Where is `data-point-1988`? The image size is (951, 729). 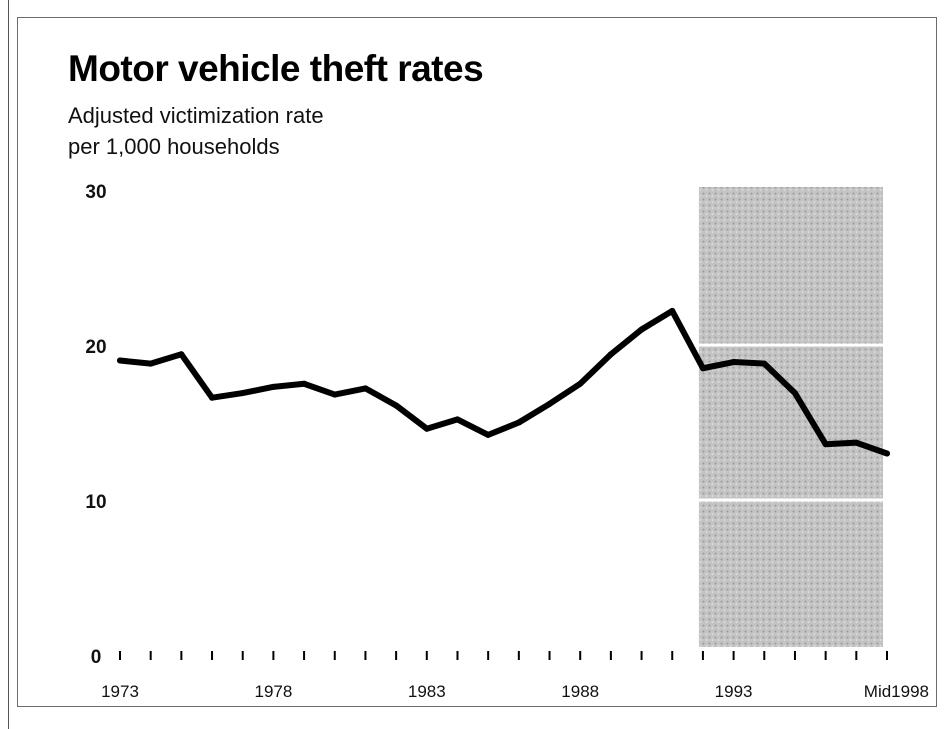
data-point-1988 is located at coordinates (580, 383).